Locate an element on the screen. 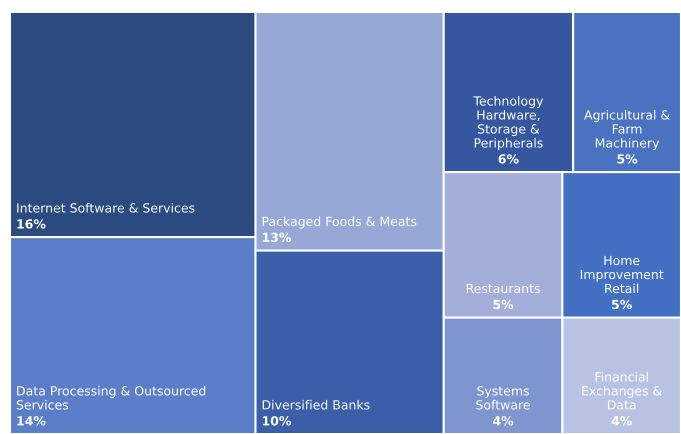  data-label: 13% is located at coordinates (277, 237).